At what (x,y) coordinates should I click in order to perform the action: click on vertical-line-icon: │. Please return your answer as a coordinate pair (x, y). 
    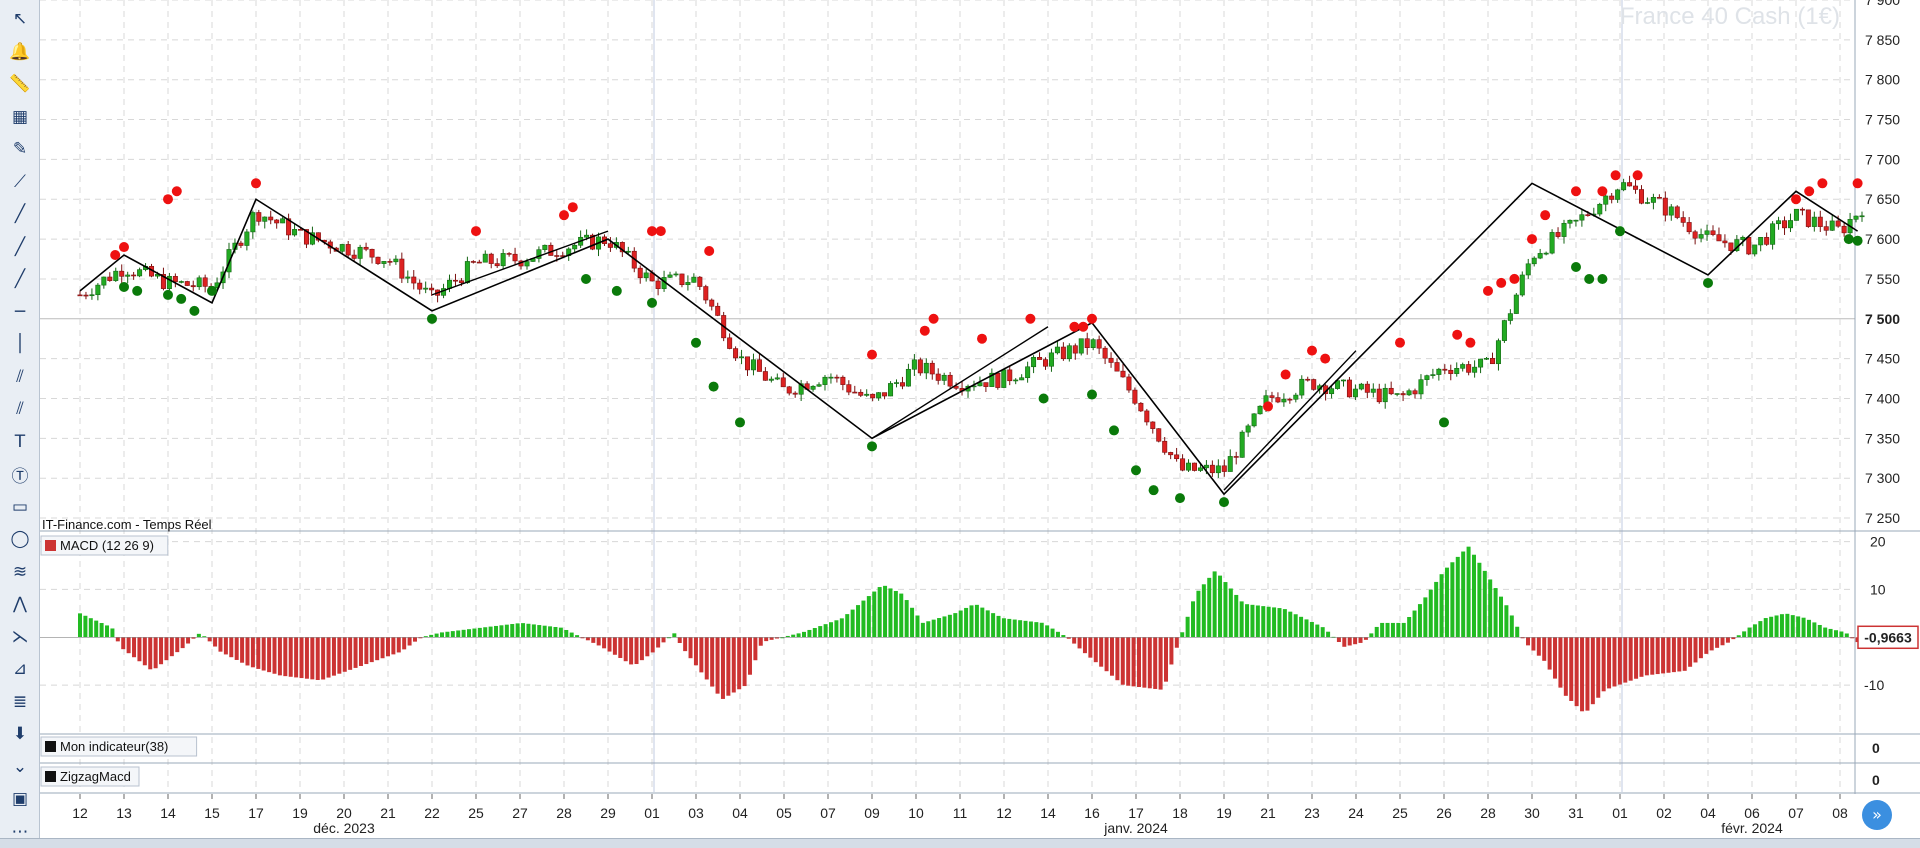
    Looking at the image, I should click on (20, 344).